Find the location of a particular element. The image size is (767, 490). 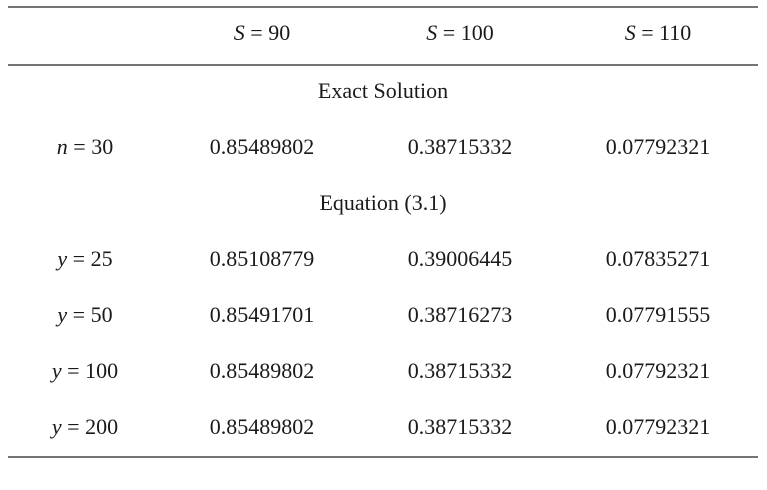

variable: n is located at coordinates (62, 146).